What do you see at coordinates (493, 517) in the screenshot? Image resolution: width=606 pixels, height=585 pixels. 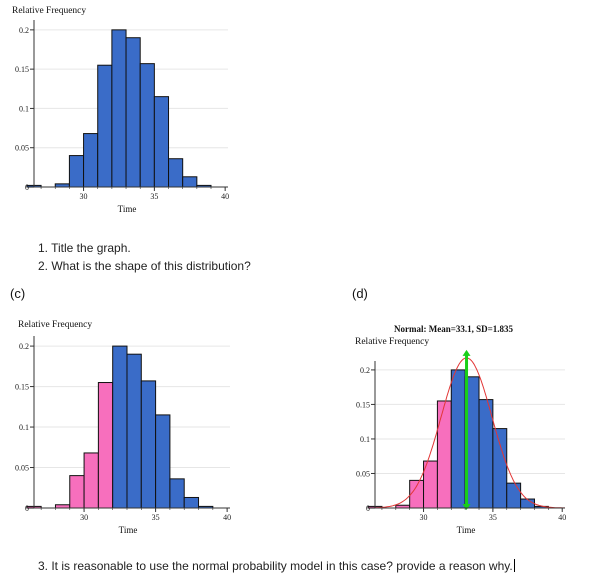 I see `d-x-tick-label: 35` at bounding box center [493, 517].